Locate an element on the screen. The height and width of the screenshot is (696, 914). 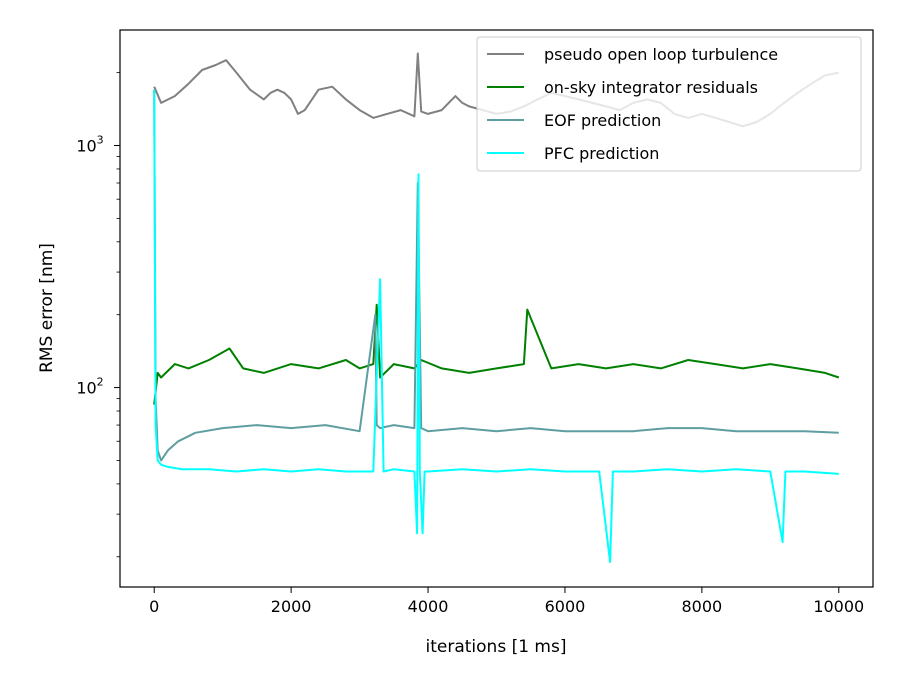
y-tick-label: 10³ is located at coordinates (89, 144).